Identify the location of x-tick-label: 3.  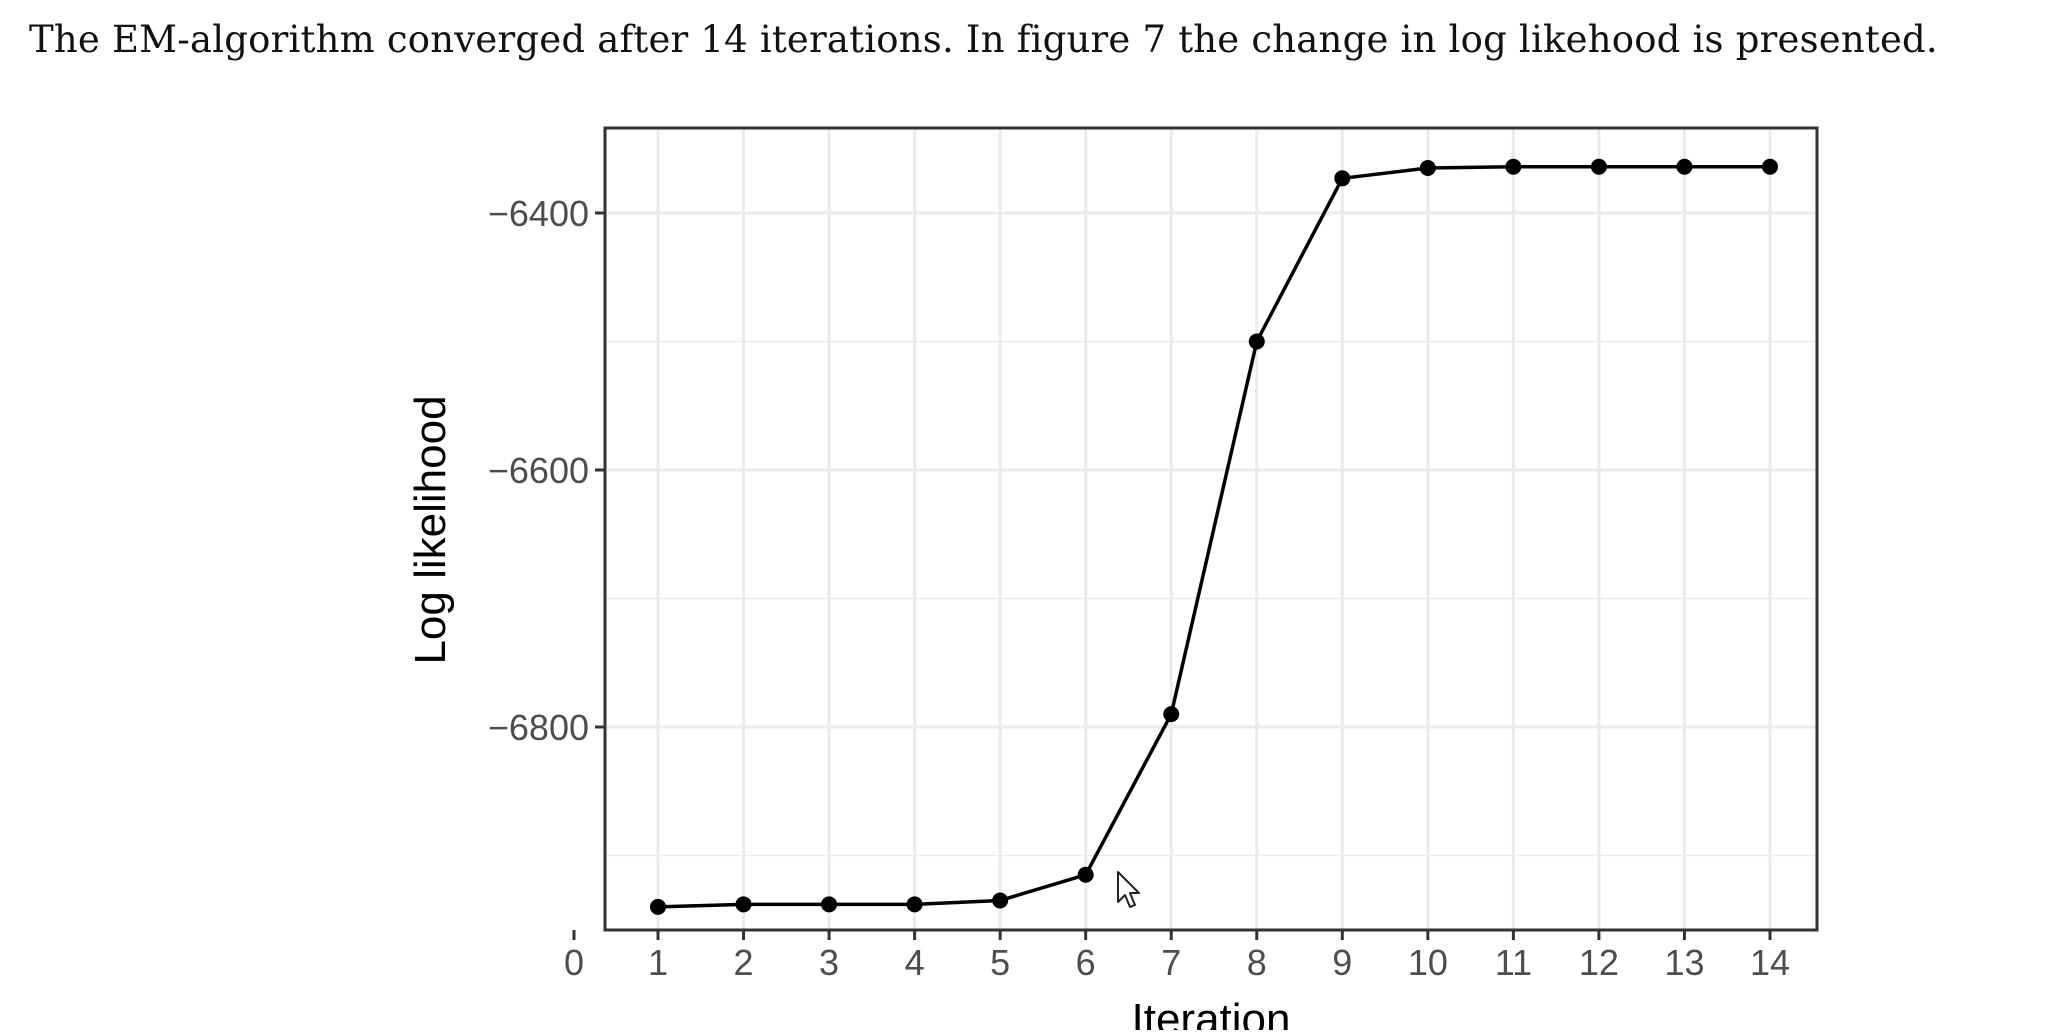
(829, 962).